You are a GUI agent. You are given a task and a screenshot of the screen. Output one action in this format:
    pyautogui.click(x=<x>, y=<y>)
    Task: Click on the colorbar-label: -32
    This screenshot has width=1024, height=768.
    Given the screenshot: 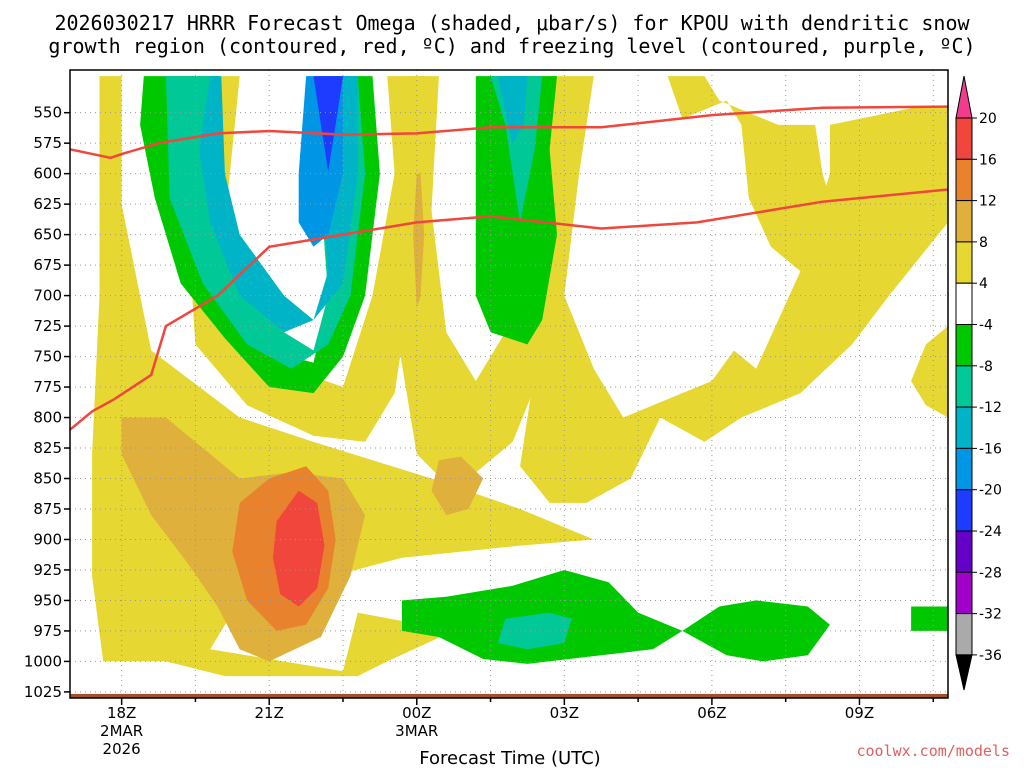 What is the action you would take?
    pyautogui.click(x=990, y=615)
    